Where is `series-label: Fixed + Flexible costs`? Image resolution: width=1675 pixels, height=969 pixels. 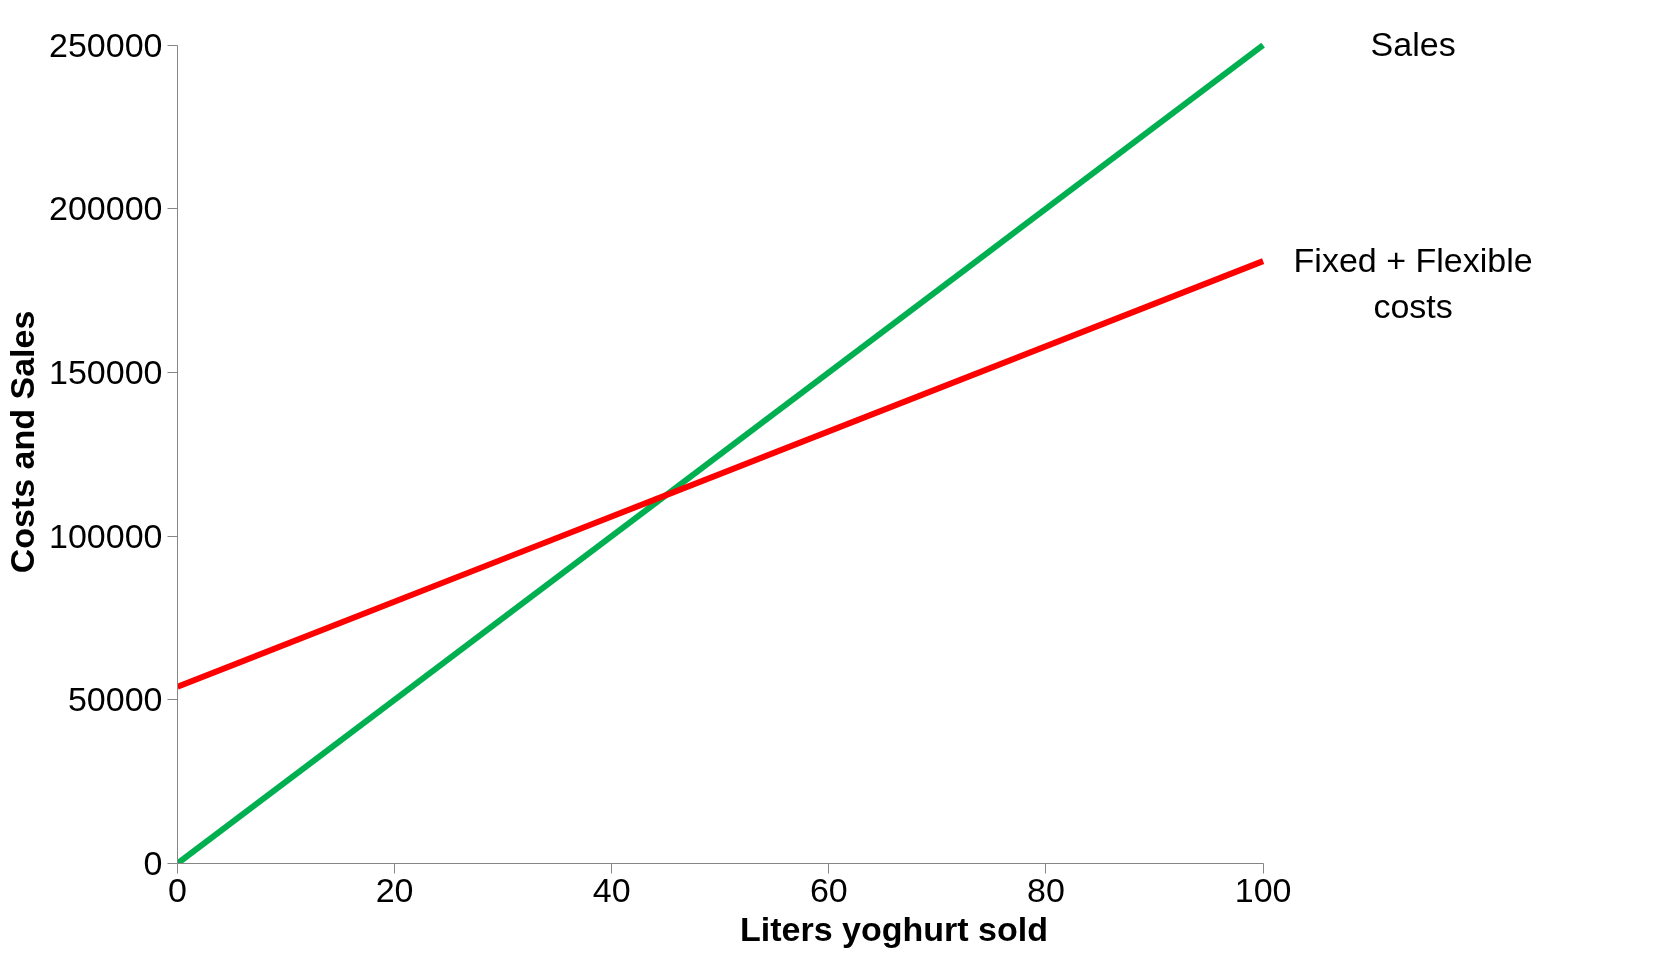 series-label: Fixed + Flexible costs is located at coordinates (1413, 283).